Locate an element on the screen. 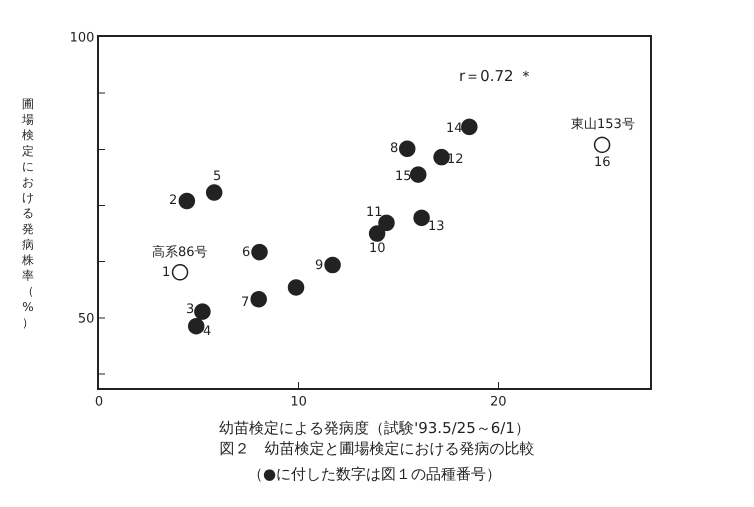 This screenshot has height=507, width=754. annotation: 11 is located at coordinates (374, 212).